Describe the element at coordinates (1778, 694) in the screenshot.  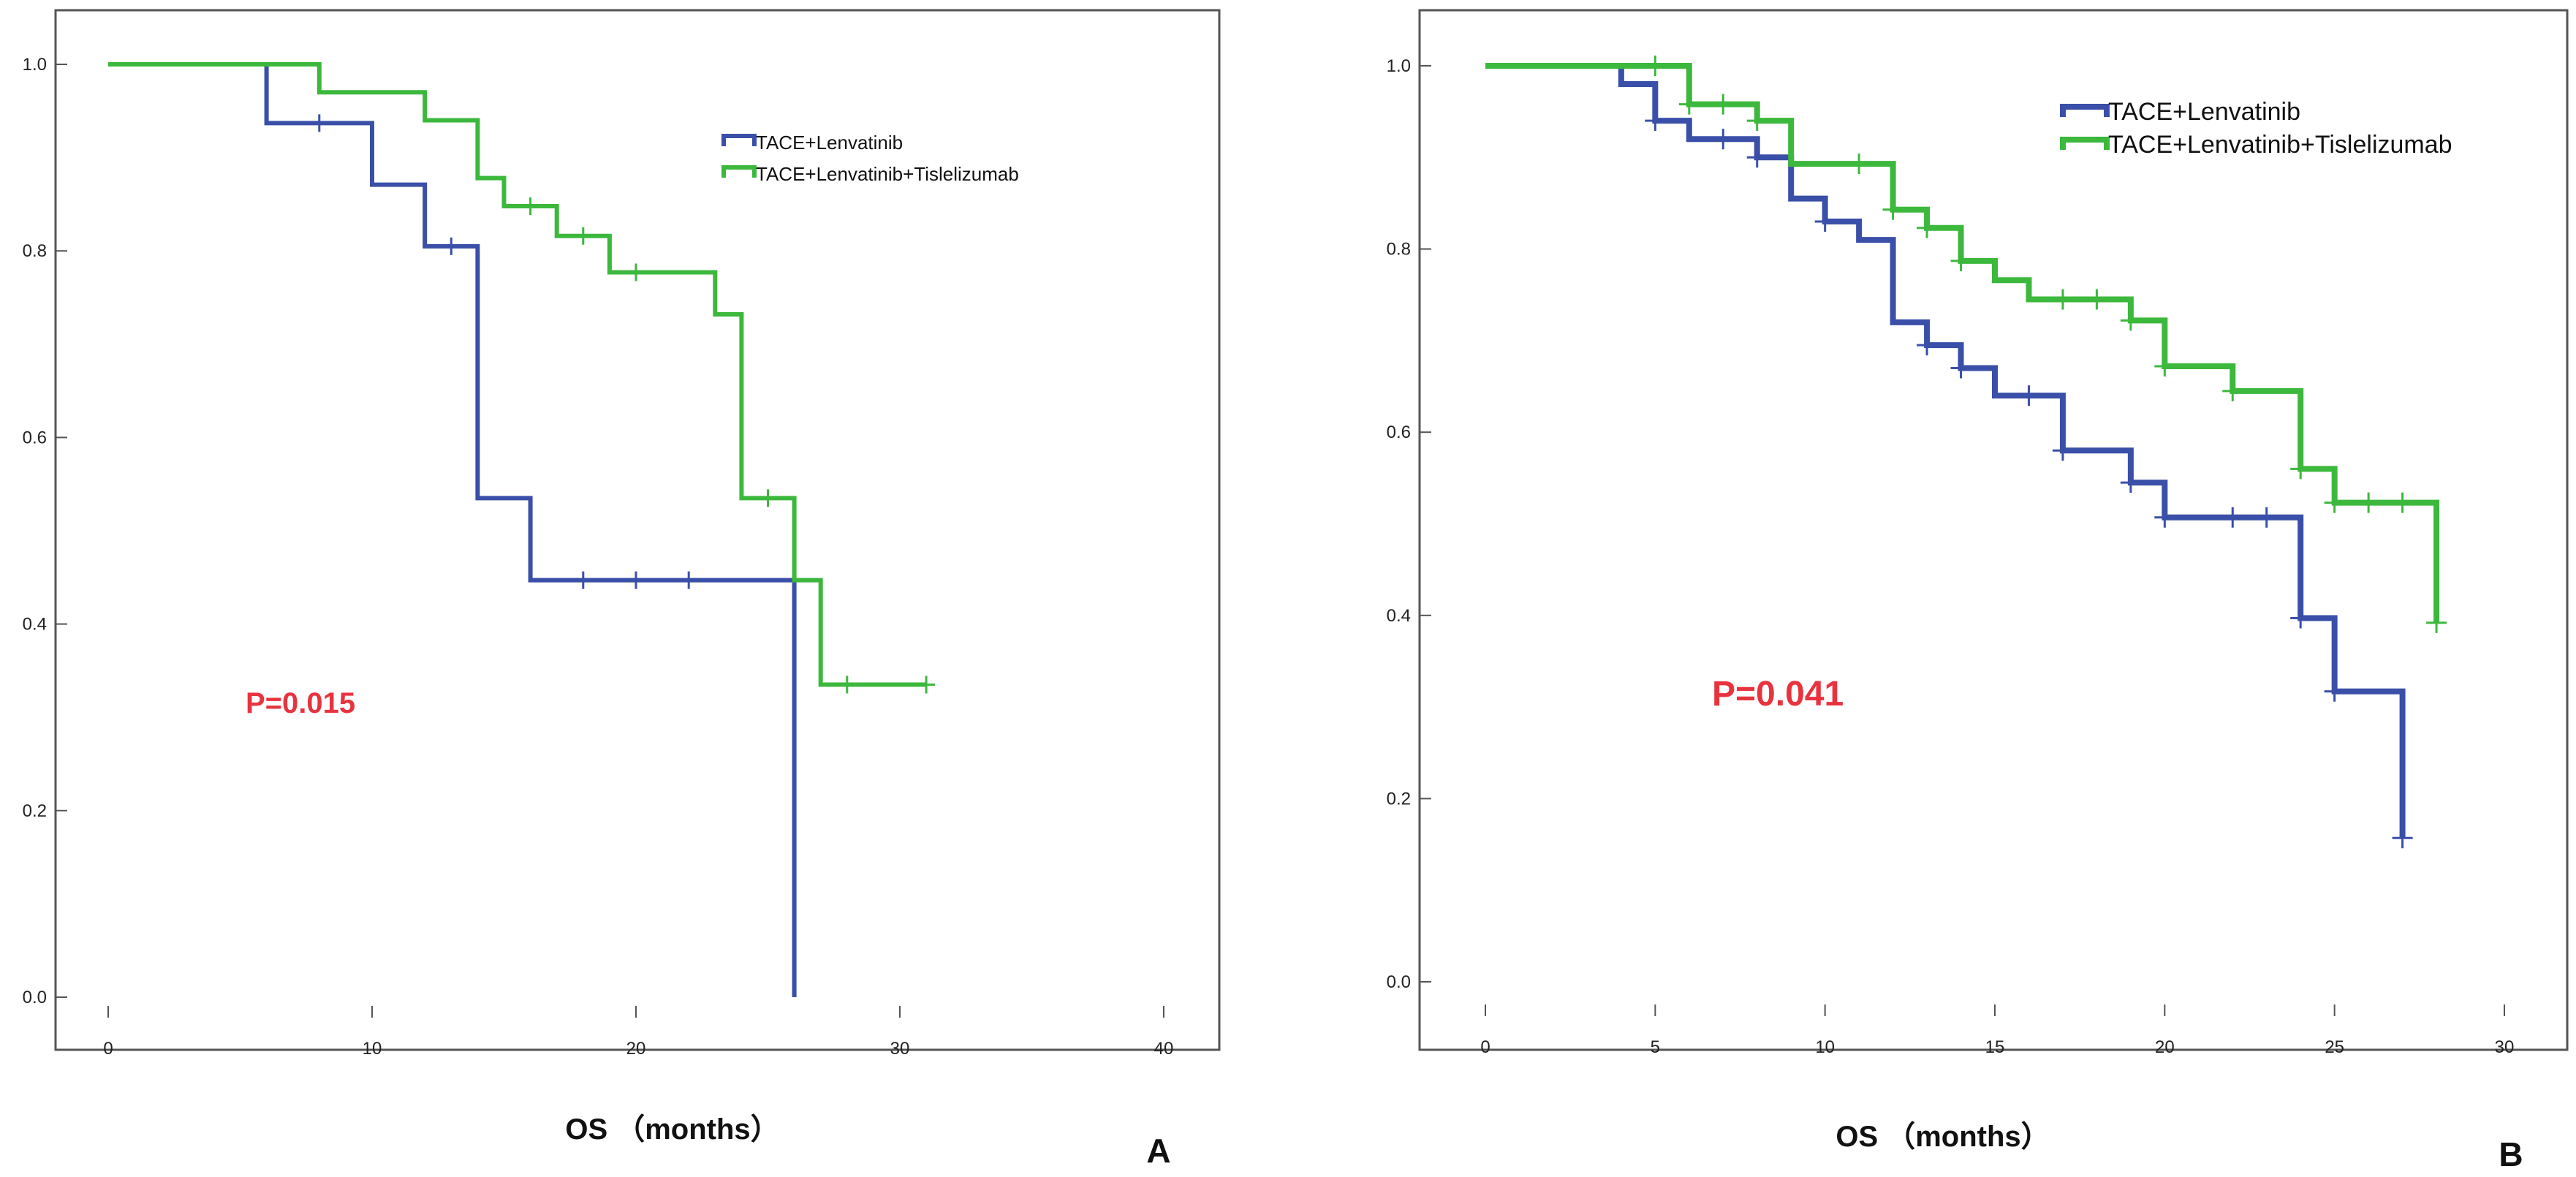
I see `p-value-annotation: P=0.041` at that location.